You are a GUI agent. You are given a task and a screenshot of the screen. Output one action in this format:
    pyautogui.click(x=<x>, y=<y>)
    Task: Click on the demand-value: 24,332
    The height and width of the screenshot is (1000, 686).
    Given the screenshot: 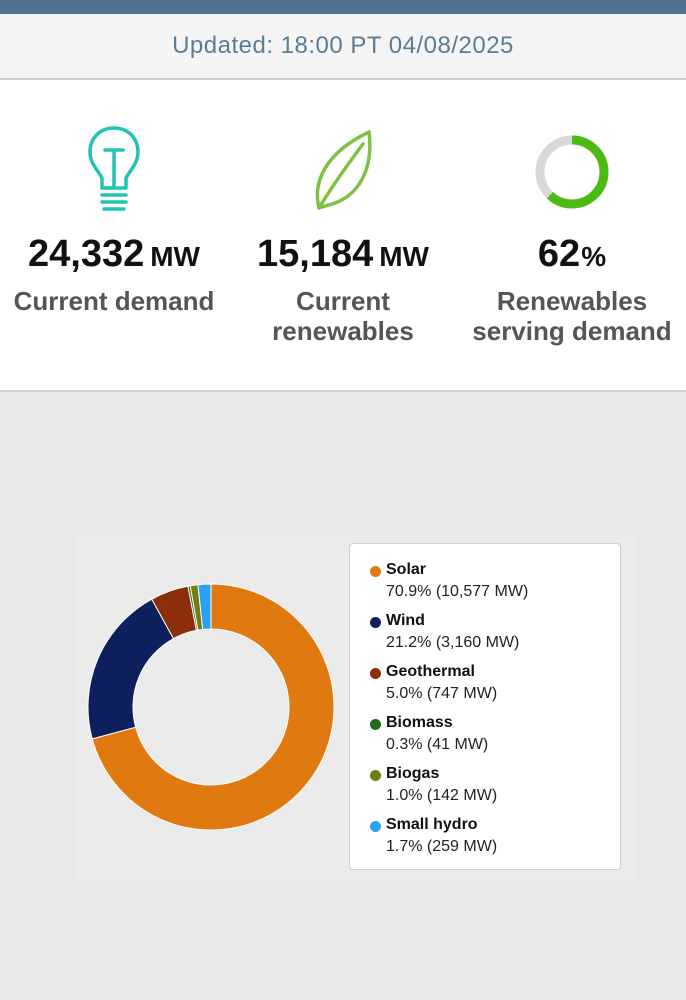 What is the action you would take?
    pyautogui.click(x=86, y=254)
    